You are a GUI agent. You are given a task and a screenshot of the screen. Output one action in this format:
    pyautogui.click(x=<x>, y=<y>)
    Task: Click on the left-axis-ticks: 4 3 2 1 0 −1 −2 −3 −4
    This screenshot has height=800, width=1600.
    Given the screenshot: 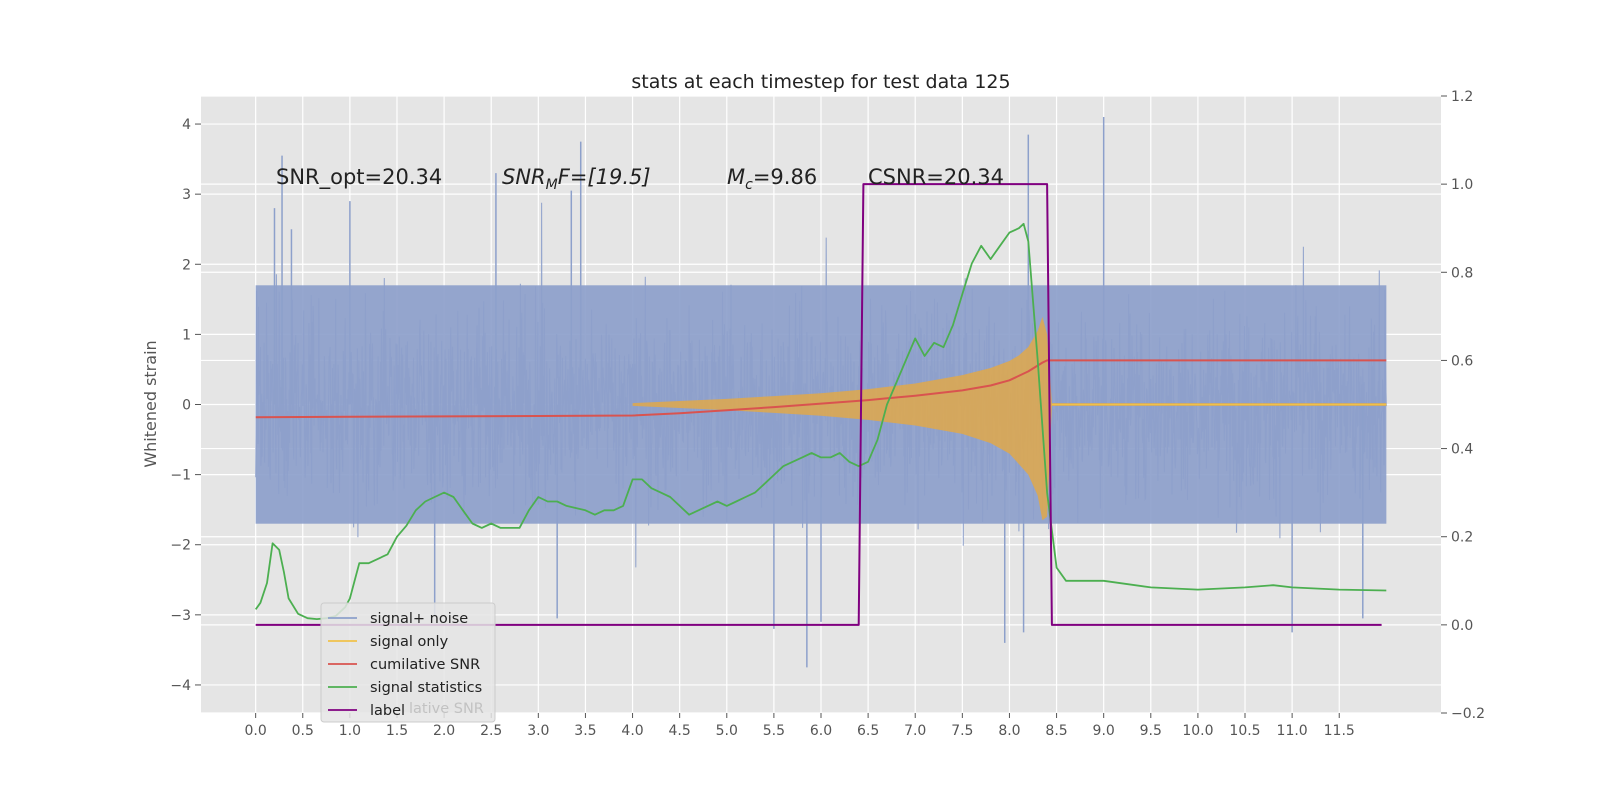 What is the action you would take?
    pyautogui.click(x=185, y=405)
    